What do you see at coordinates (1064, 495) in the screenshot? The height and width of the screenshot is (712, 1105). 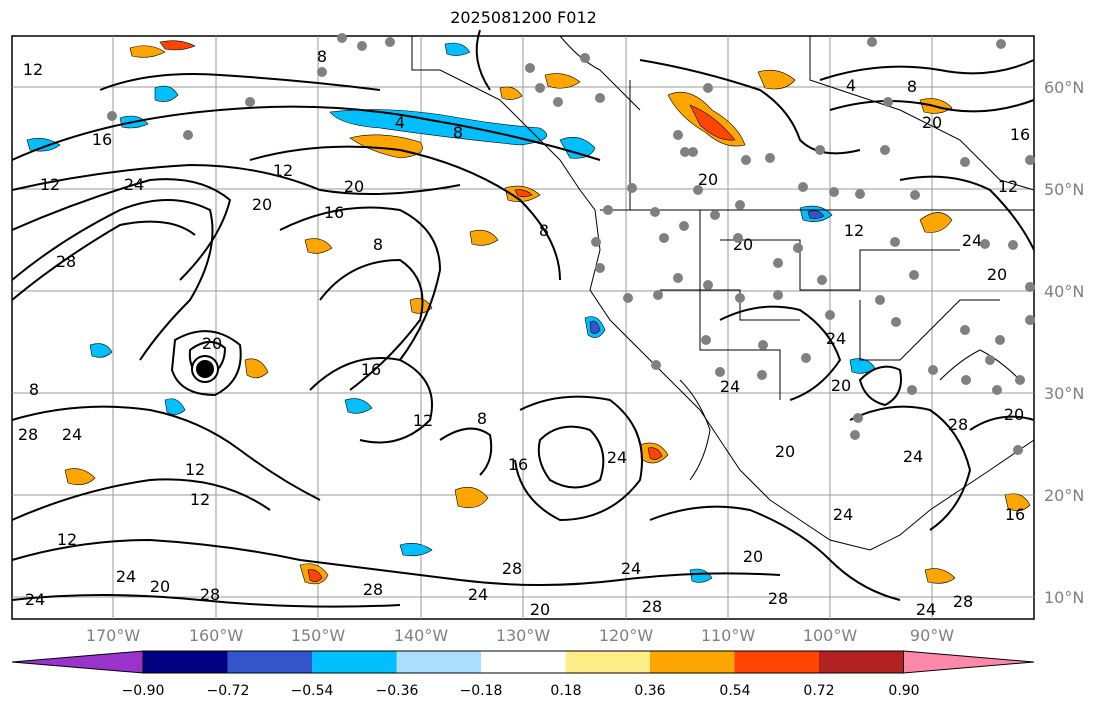 I see `latitude-label: 20°N` at bounding box center [1064, 495].